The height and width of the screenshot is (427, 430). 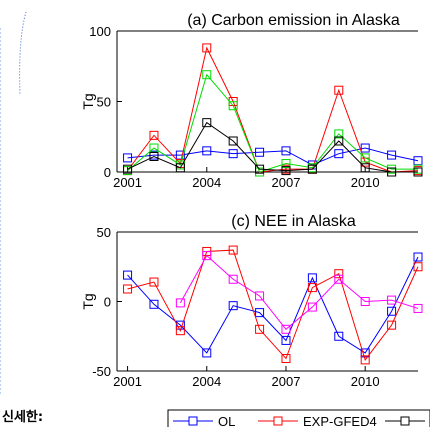 What do you see at coordinates (293, 221) in the screenshot?
I see `chart-title: (c) NEE in Alaska` at bounding box center [293, 221].